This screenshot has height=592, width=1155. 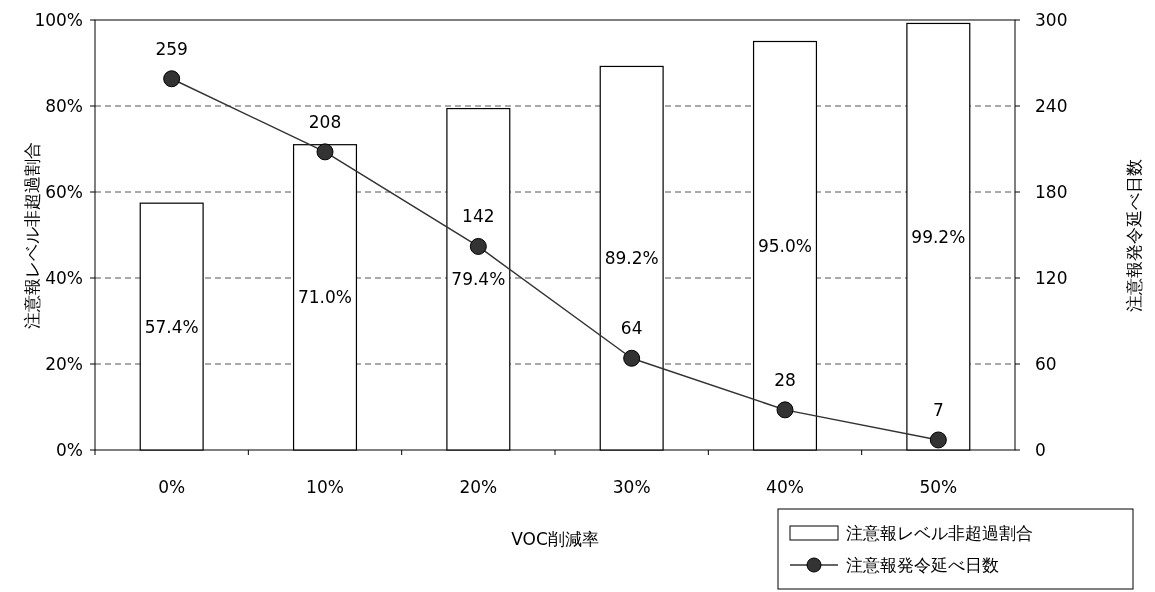 What do you see at coordinates (32, 235) in the screenshot?
I see `y-axis-title: 注意報レベル非超過割合` at bounding box center [32, 235].